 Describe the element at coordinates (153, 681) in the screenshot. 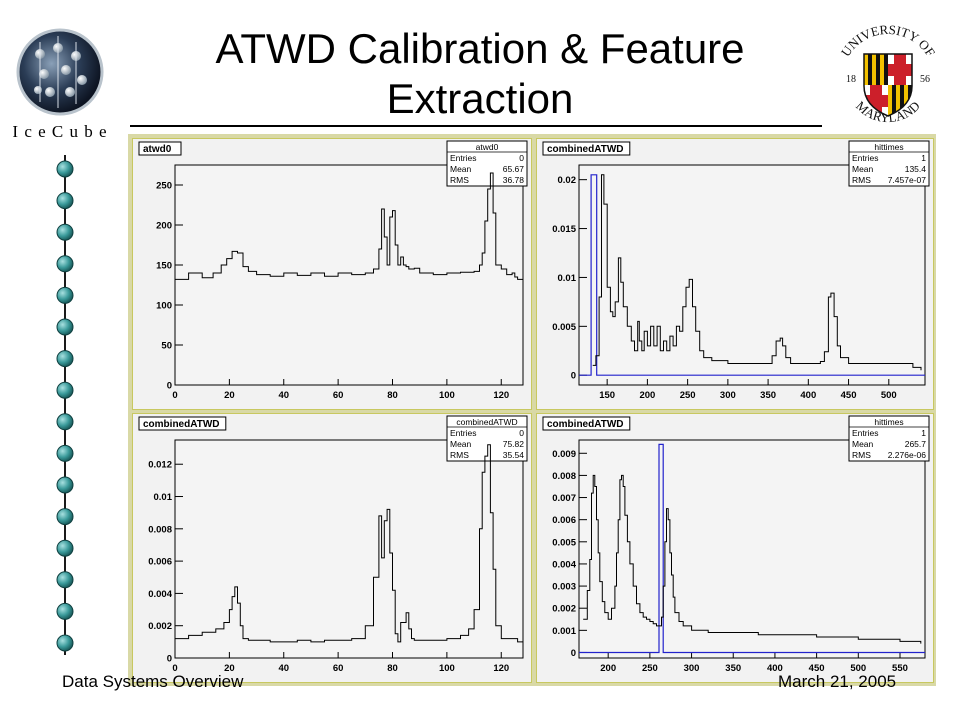

I see `footer-left-text: Data Systems Overview` at that location.